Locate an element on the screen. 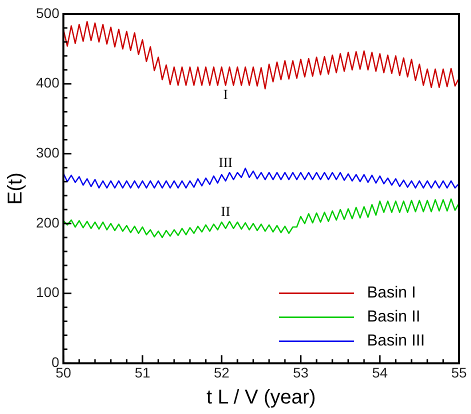 The height and width of the screenshot is (414, 471). x-axis-title: t L / V (year) is located at coordinates (261, 397).